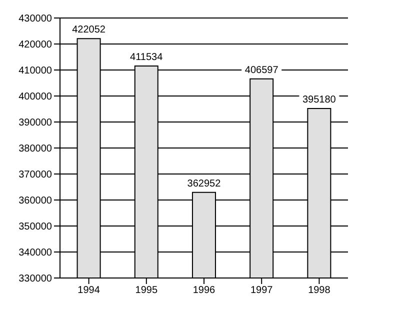 The image size is (418, 321). I want to click on y-tick-label: 430000, so click(35, 19).